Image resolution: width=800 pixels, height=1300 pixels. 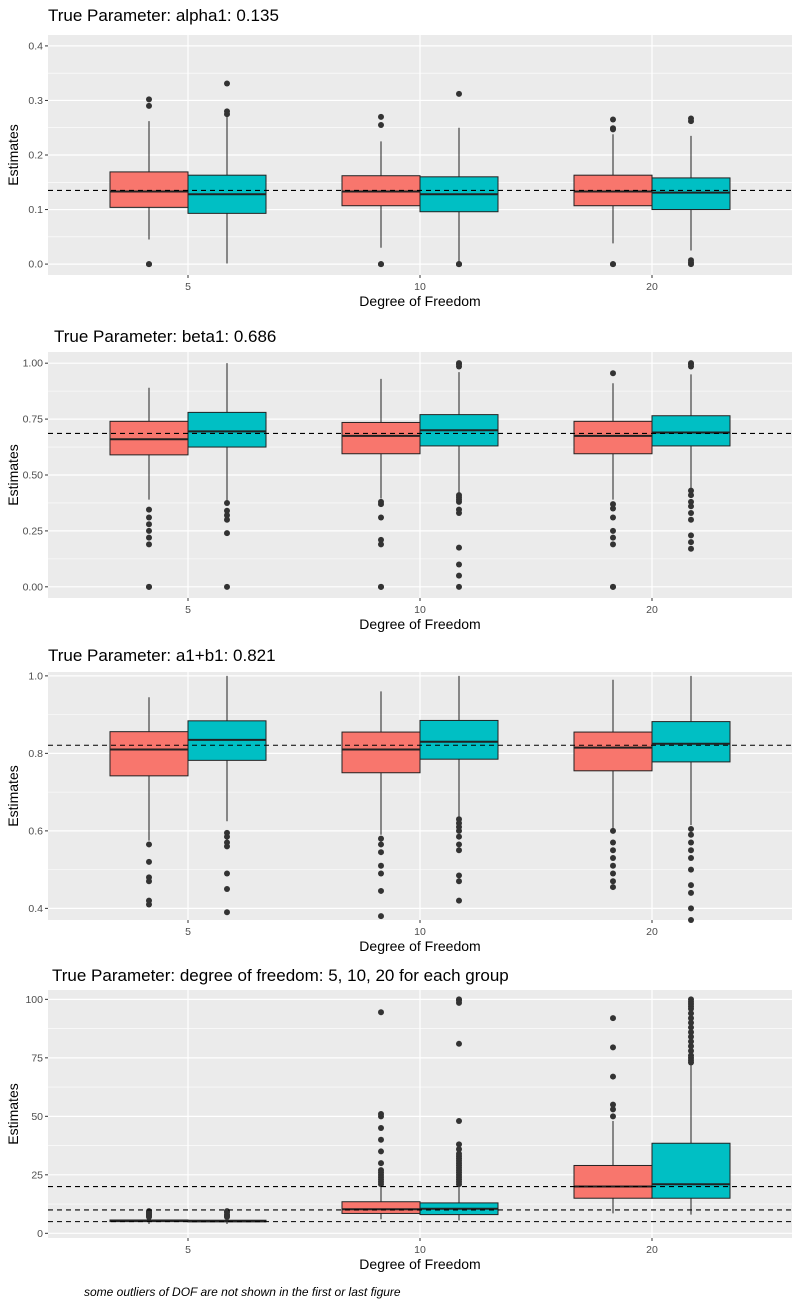 I want to click on y-tick-label: 0.2, so click(x=35, y=156).